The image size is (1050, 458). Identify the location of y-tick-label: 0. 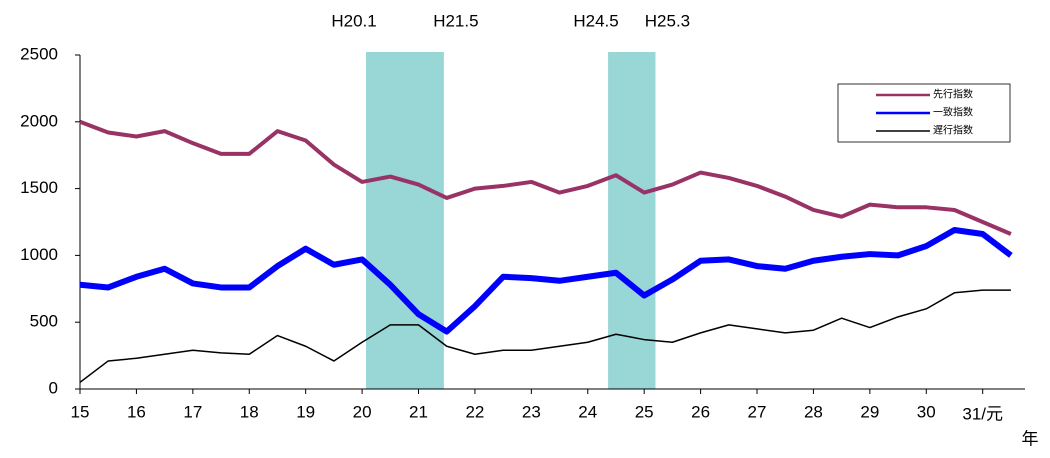
(53, 387).